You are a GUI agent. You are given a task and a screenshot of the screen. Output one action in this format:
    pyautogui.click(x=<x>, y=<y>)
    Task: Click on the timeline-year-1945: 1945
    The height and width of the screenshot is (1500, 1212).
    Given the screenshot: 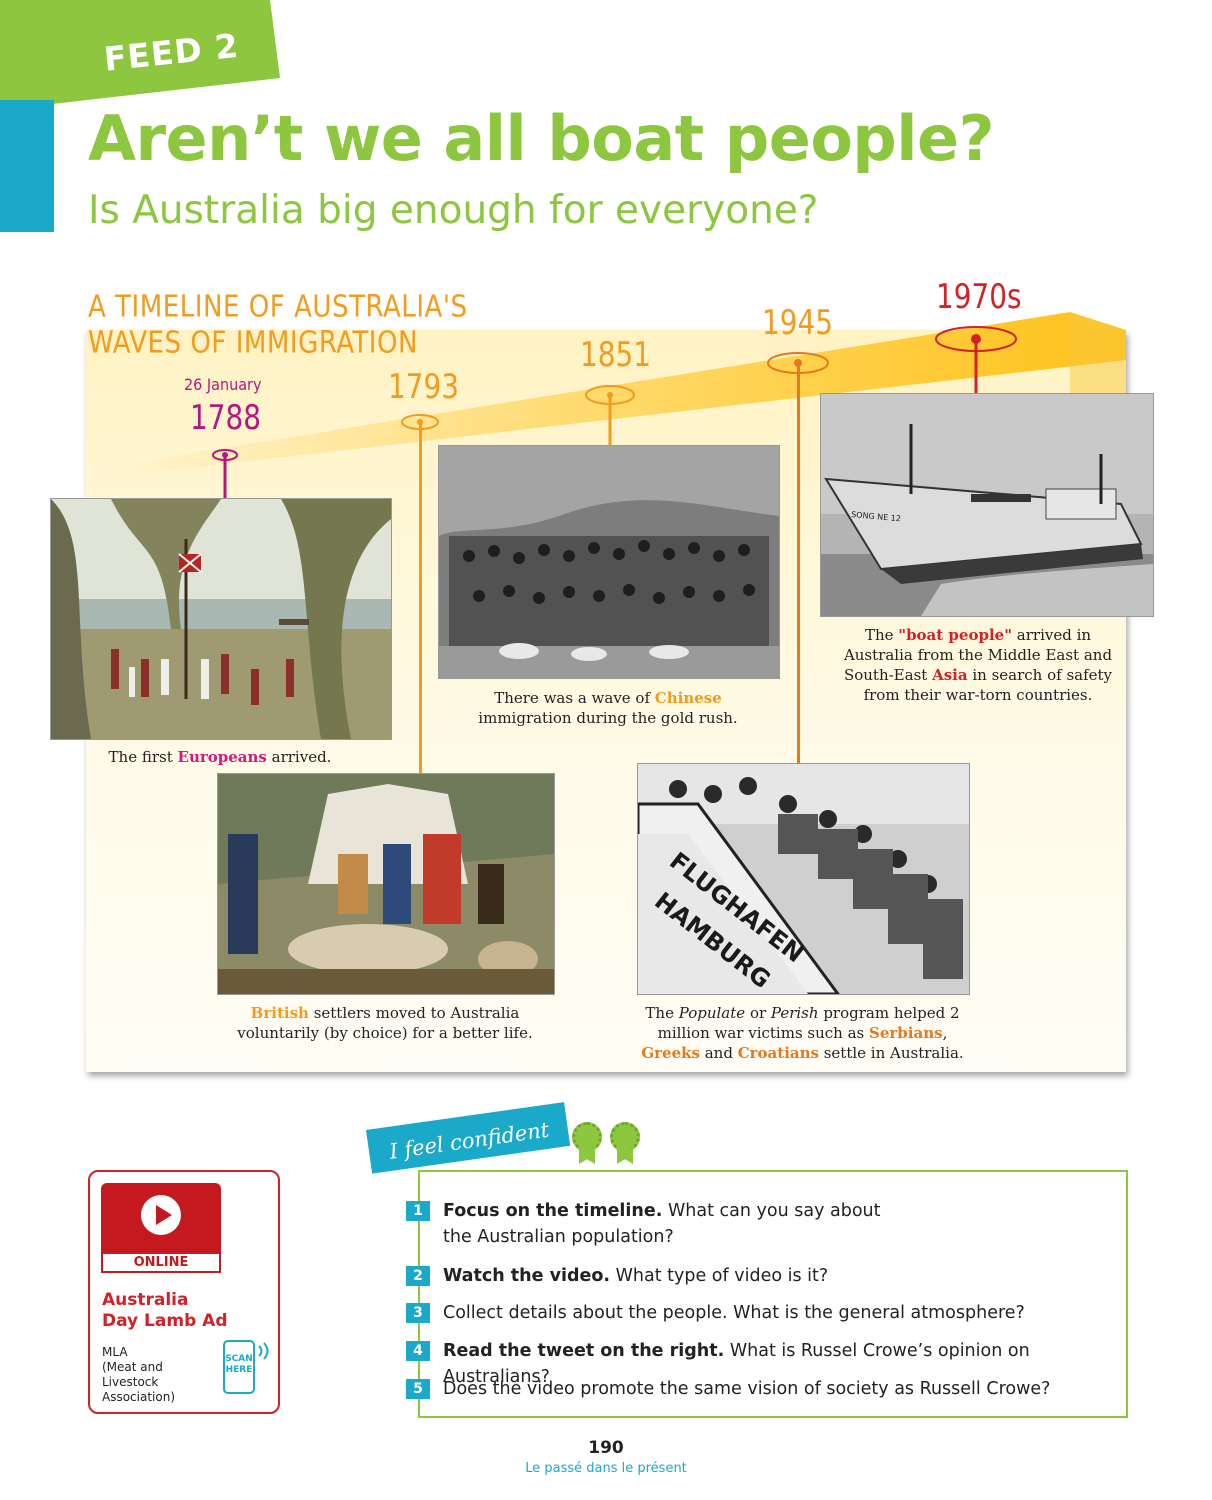 What is the action you would take?
    pyautogui.click(x=797, y=323)
    